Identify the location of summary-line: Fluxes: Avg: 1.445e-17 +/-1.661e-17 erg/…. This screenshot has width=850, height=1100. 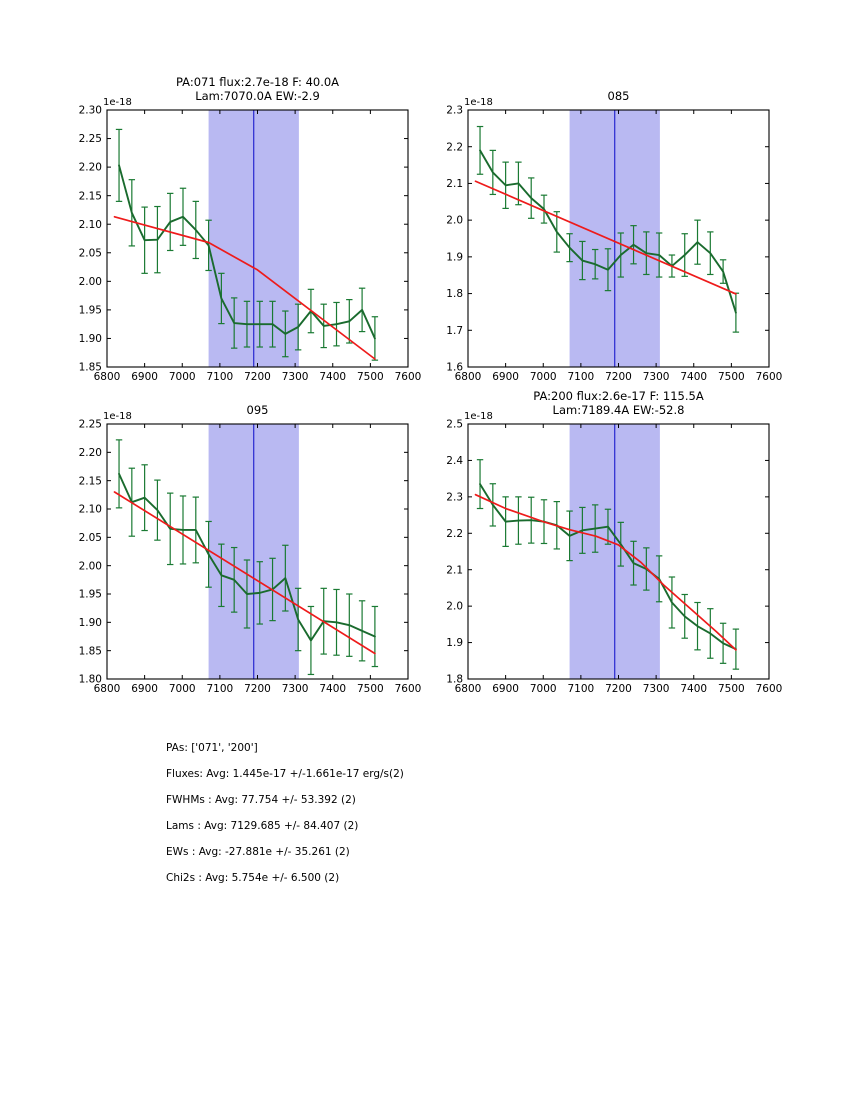
(285, 774).